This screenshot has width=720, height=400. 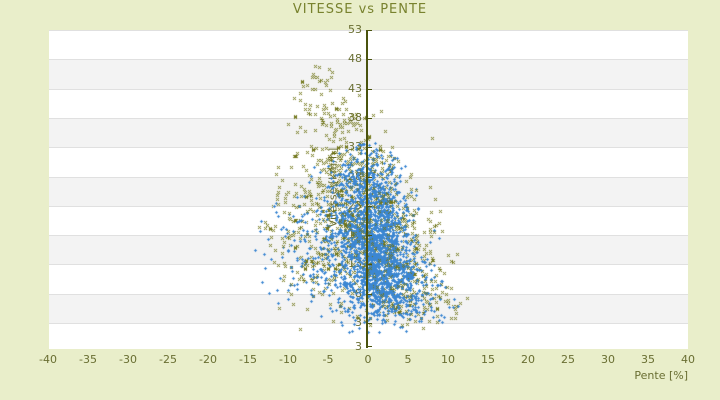 I want to click on x-axis-title: Pente [%], so click(x=661, y=375).